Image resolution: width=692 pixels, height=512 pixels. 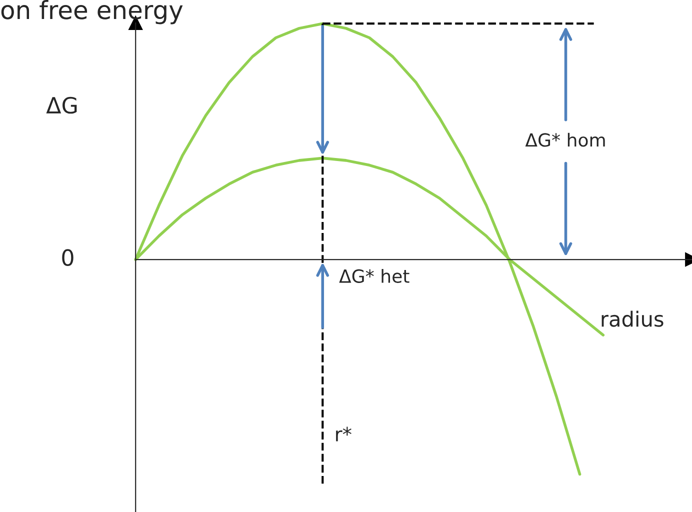 I want to click on annotation: ΔG* hom, so click(x=565, y=139).